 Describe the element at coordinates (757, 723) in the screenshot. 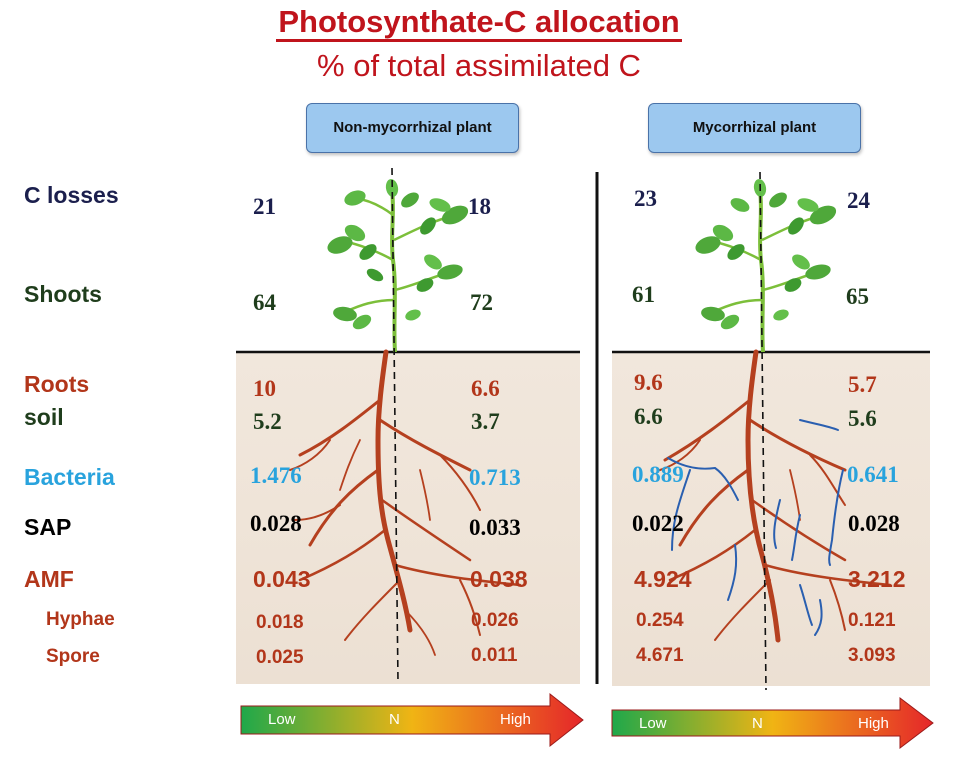

I see `scale-mid-right: N` at that location.